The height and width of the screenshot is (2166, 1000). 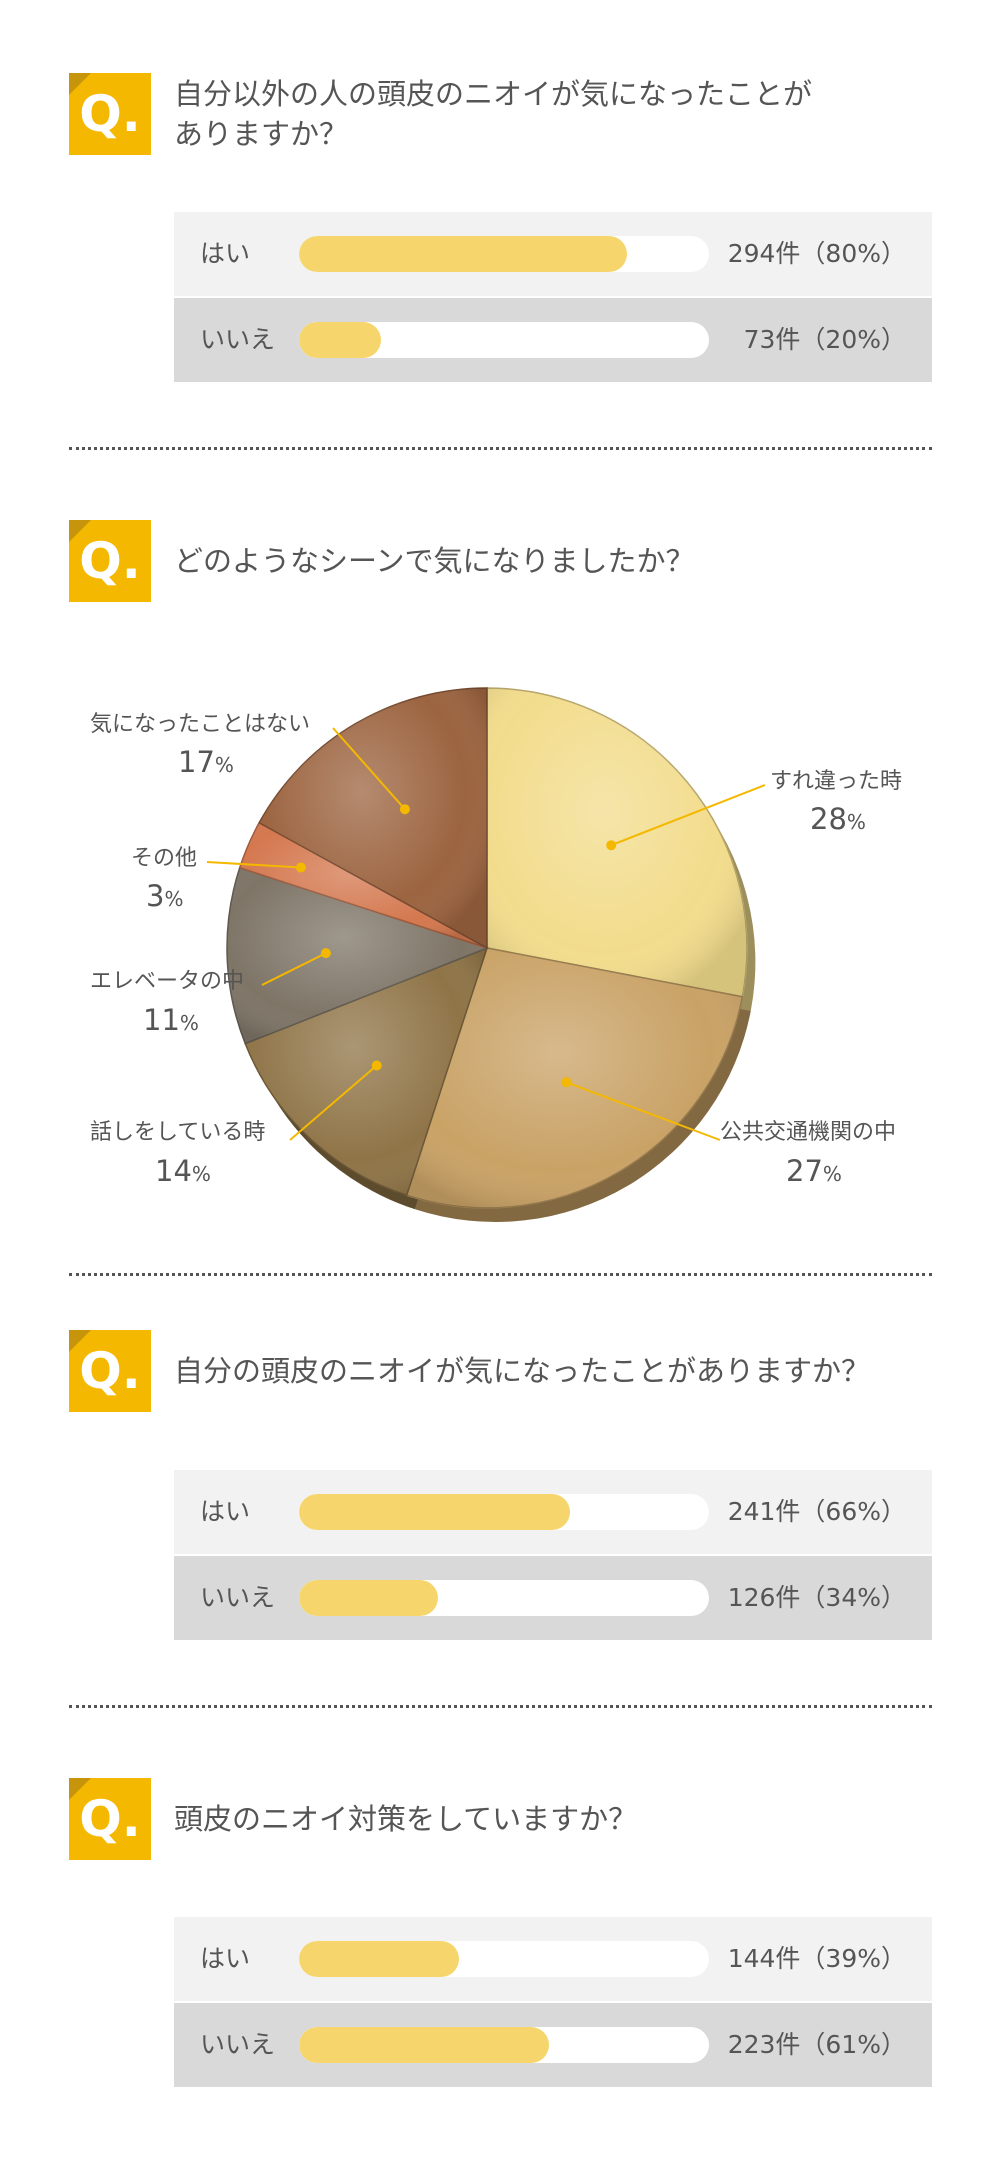 I want to click on question-1-answer-yes: はい 294件（80%）, so click(x=553, y=254).